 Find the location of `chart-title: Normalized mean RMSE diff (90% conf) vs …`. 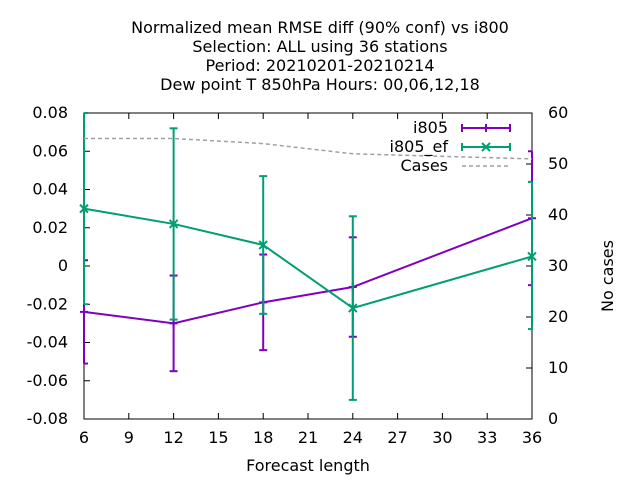

chart-title: Normalized mean RMSE diff (90% conf) vs … is located at coordinates (320, 56).